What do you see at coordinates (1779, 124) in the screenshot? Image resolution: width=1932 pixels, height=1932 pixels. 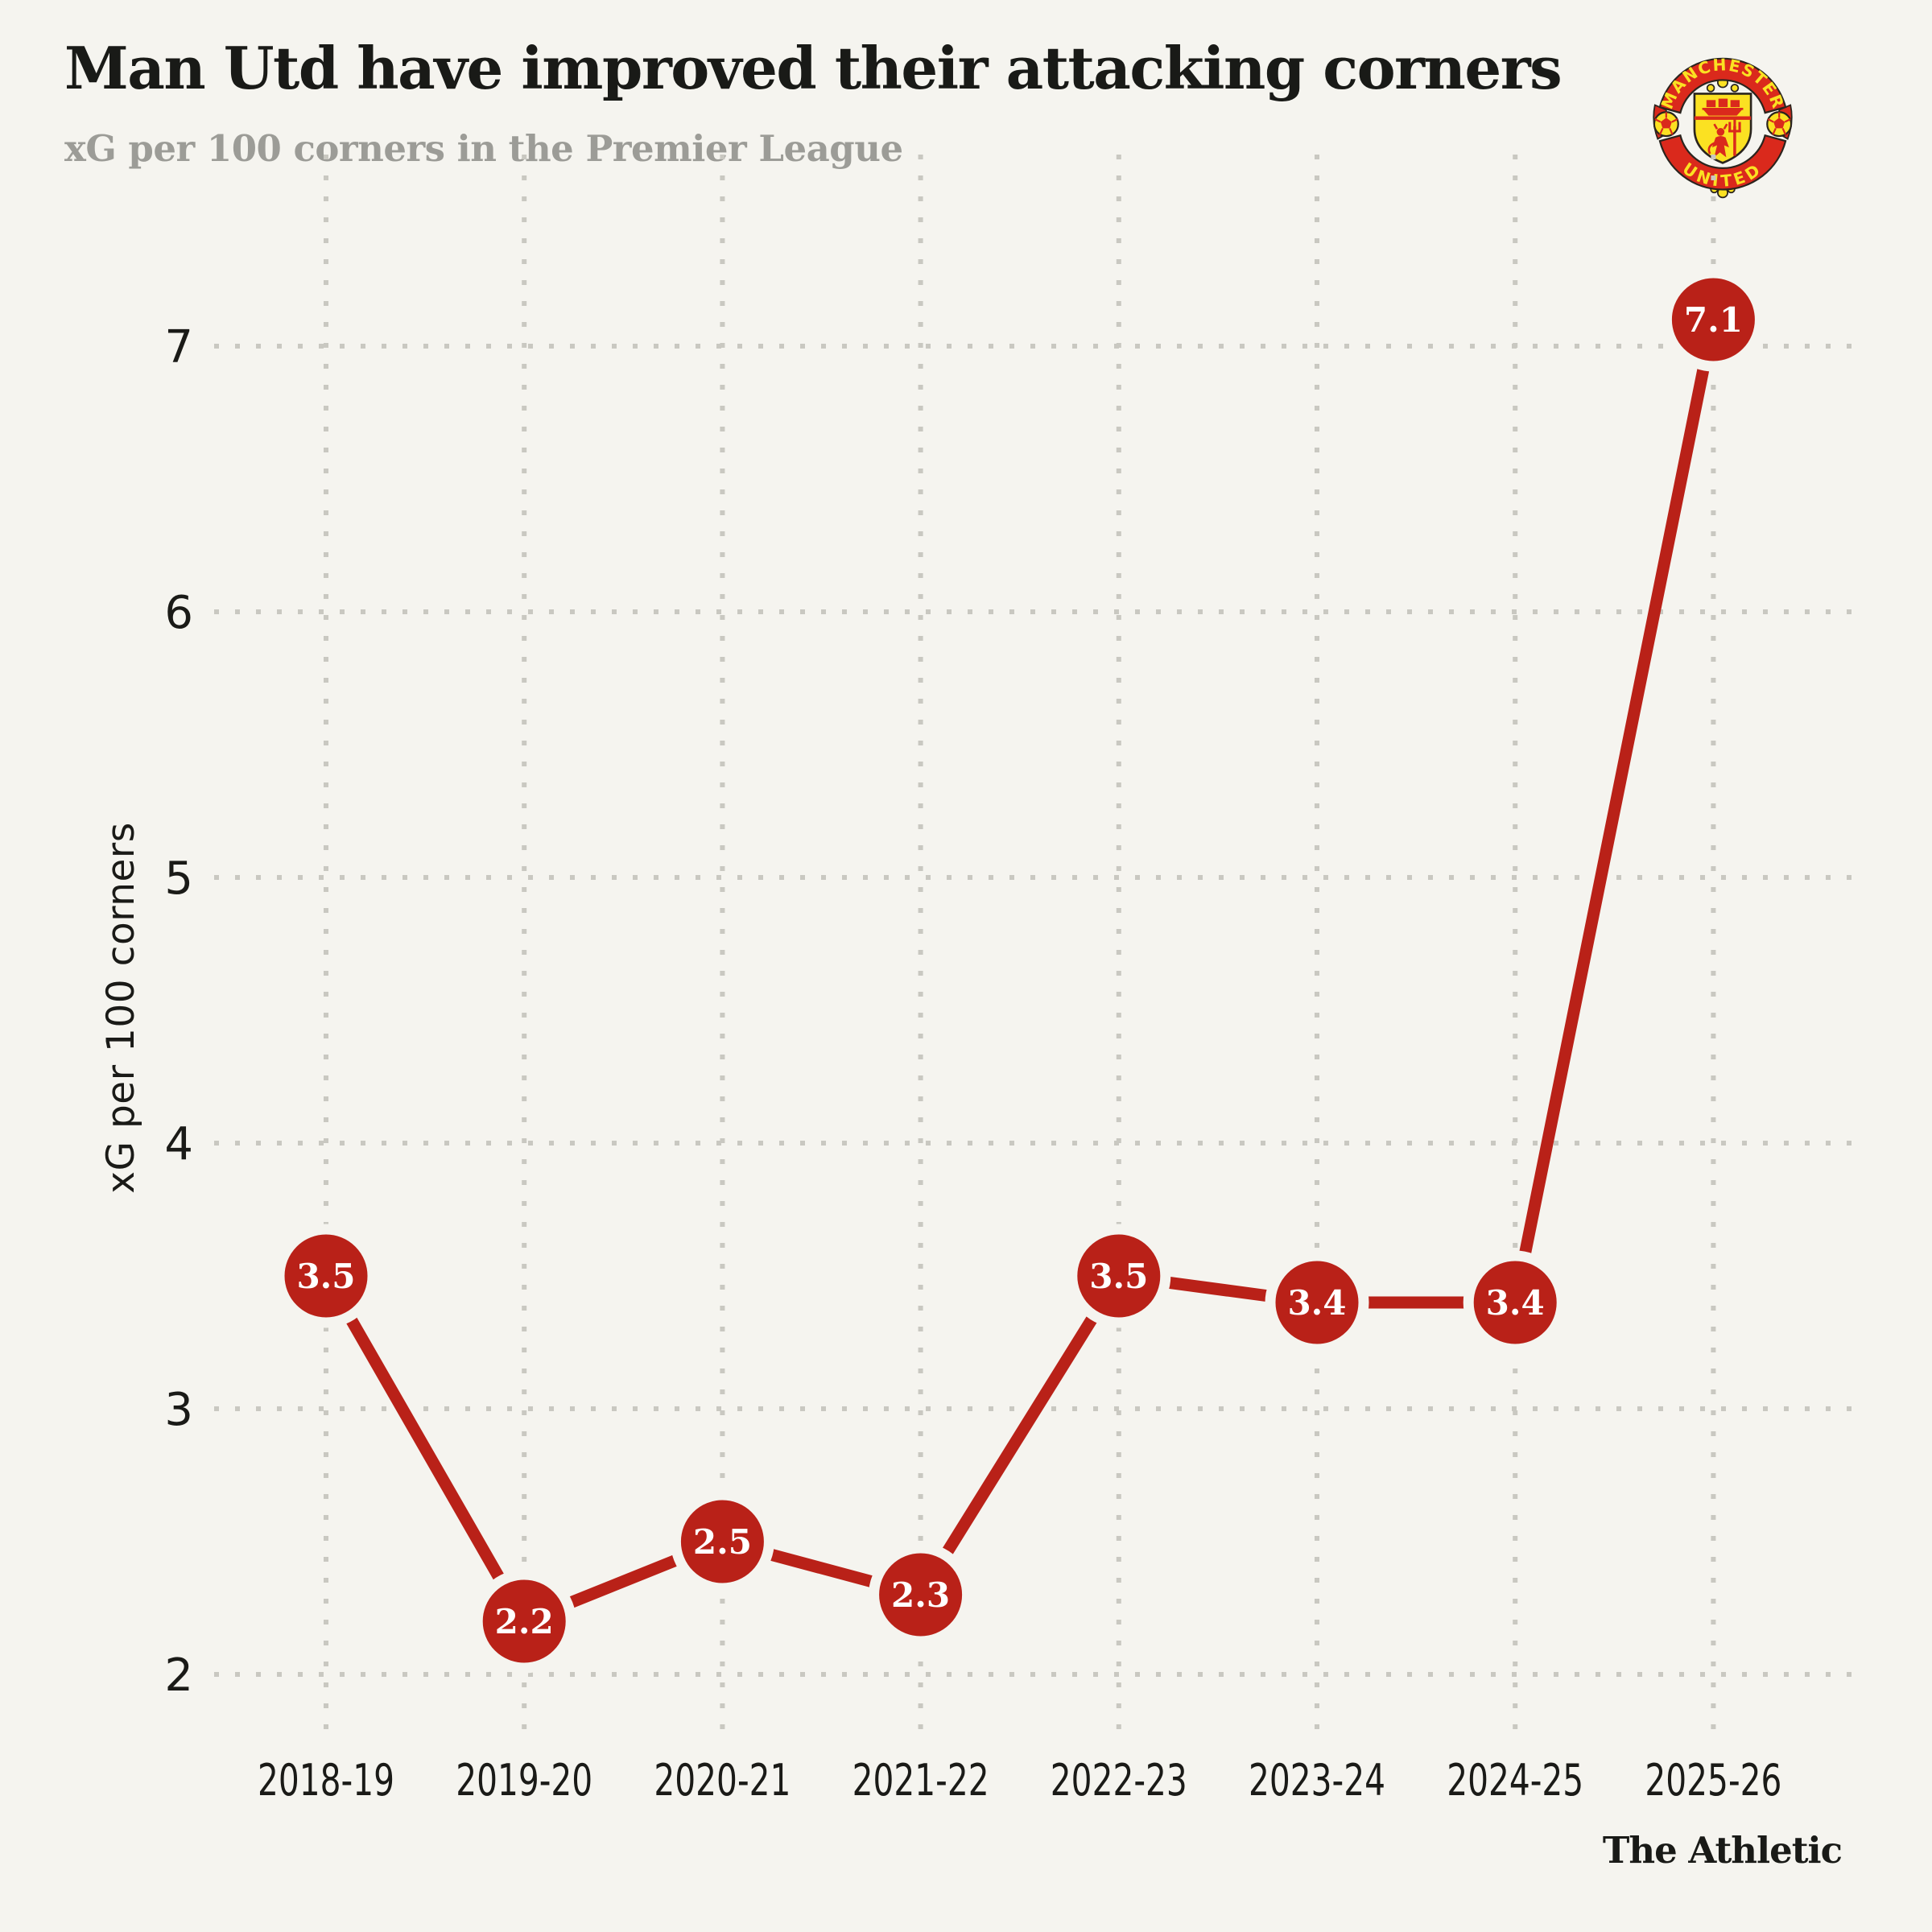 I see `crest-football-right` at bounding box center [1779, 124].